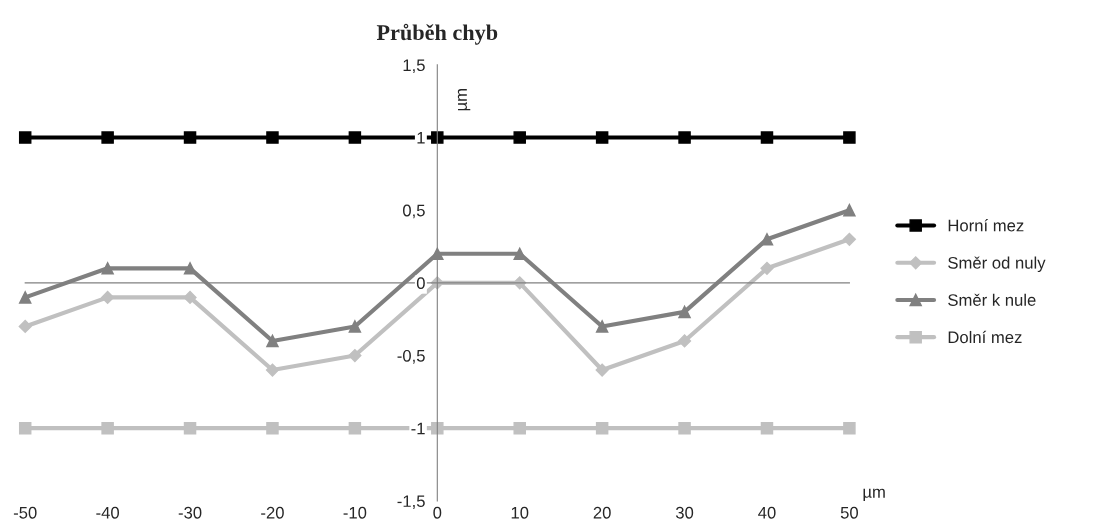 The height and width of the screenshot is (519, 1096). Describe the element at coordinates (849, 512) in the screenshot. I see `x-tick-label: 50` at that location.